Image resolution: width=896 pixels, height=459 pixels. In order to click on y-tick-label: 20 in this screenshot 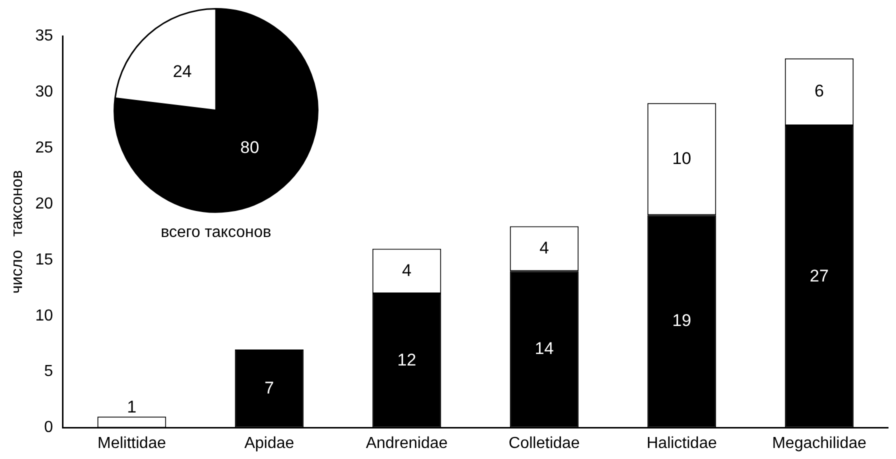, I will do `click(44, 203)`.